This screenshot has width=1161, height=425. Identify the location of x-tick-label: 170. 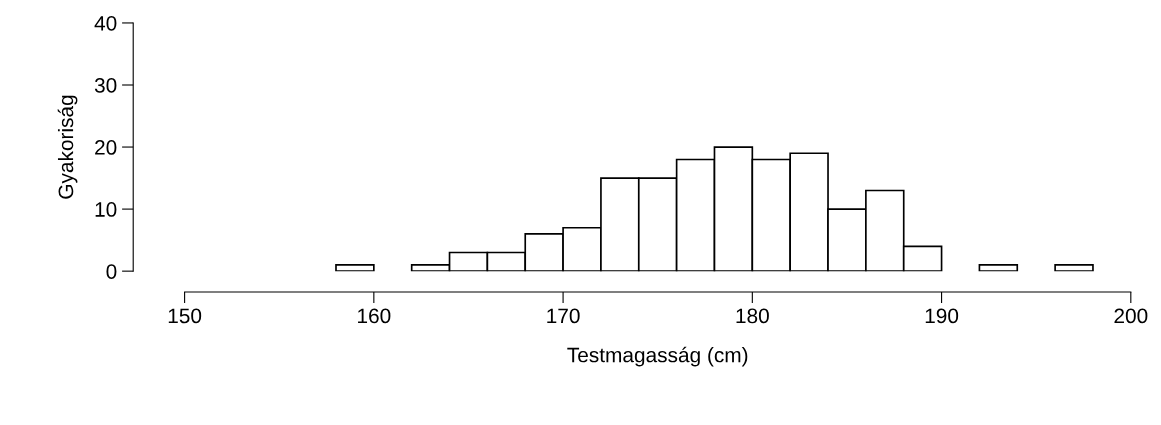
(563, 316).